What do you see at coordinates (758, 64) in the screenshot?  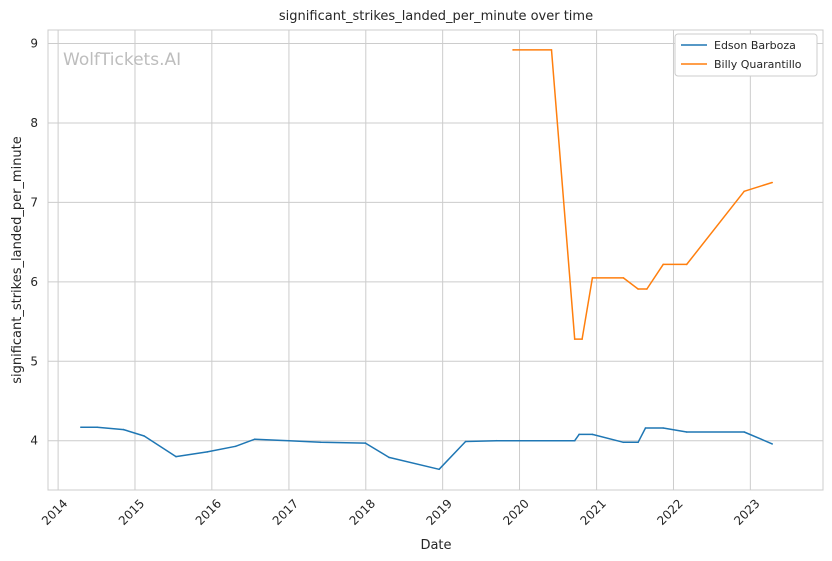 I see `legend-label-billy-quarantillo: Billy Quarantillo` at bounding box center [758, 64].